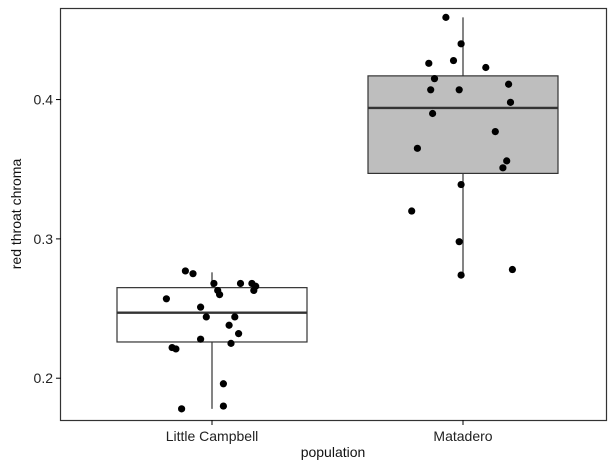 The image size is (615, 460). Describe the element at coordinates (44, 378) in the screenshot. I see `y-tick-label-0: 0.2` at that location.